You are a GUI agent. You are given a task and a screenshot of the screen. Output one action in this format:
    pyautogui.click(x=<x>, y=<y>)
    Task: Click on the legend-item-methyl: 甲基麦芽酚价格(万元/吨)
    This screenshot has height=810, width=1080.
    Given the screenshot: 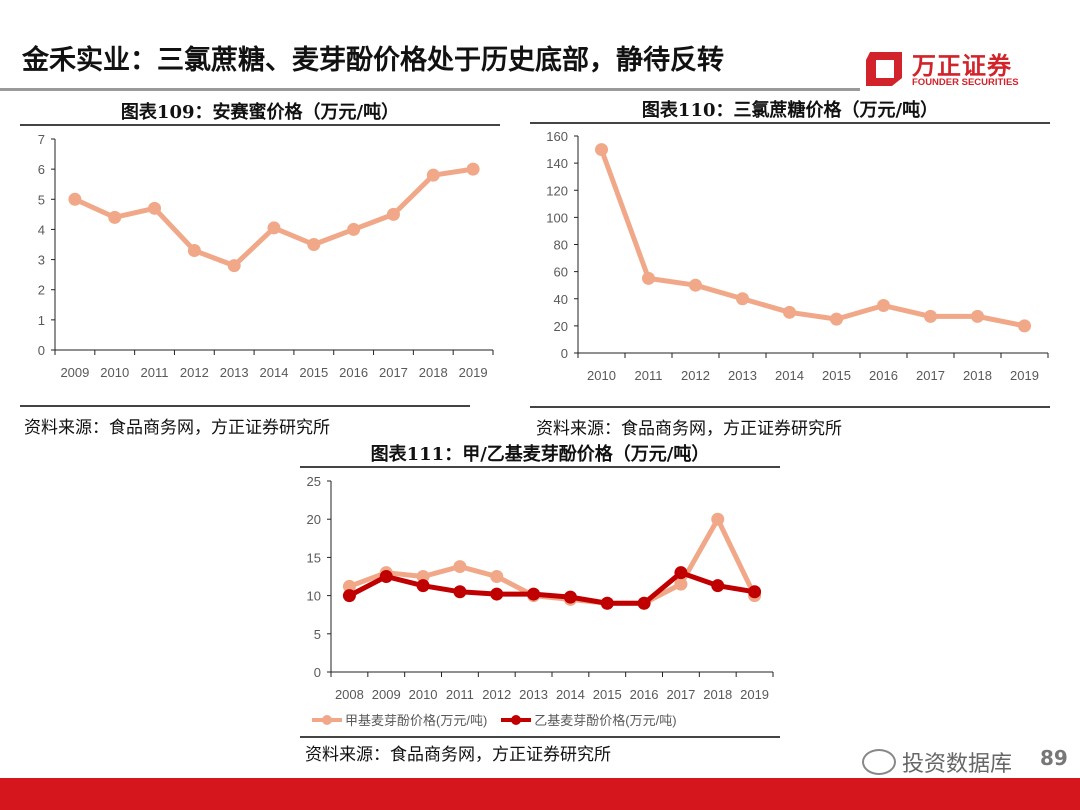 What is the action you would take?
    pyautogui.click(x=399, y=719)
    